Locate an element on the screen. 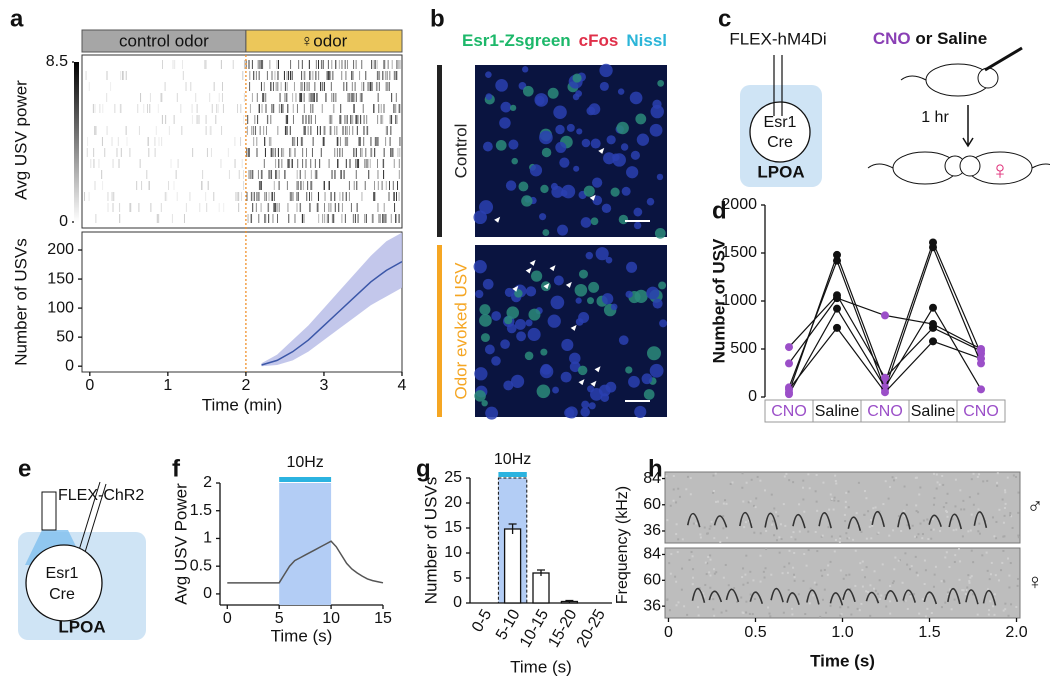  y-tick-label: 0 is located at coordinates (207, 593).